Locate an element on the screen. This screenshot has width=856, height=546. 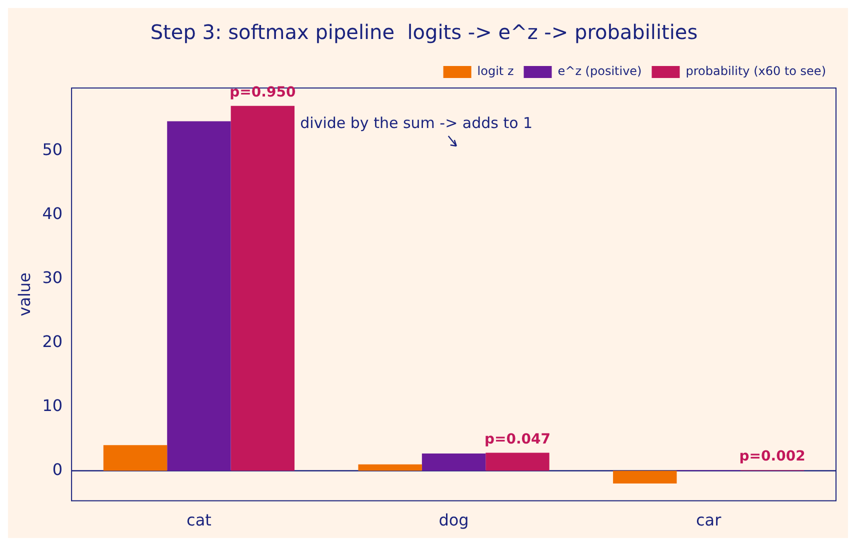
y-tick-label: 30 is located at coordinates (52, 277).